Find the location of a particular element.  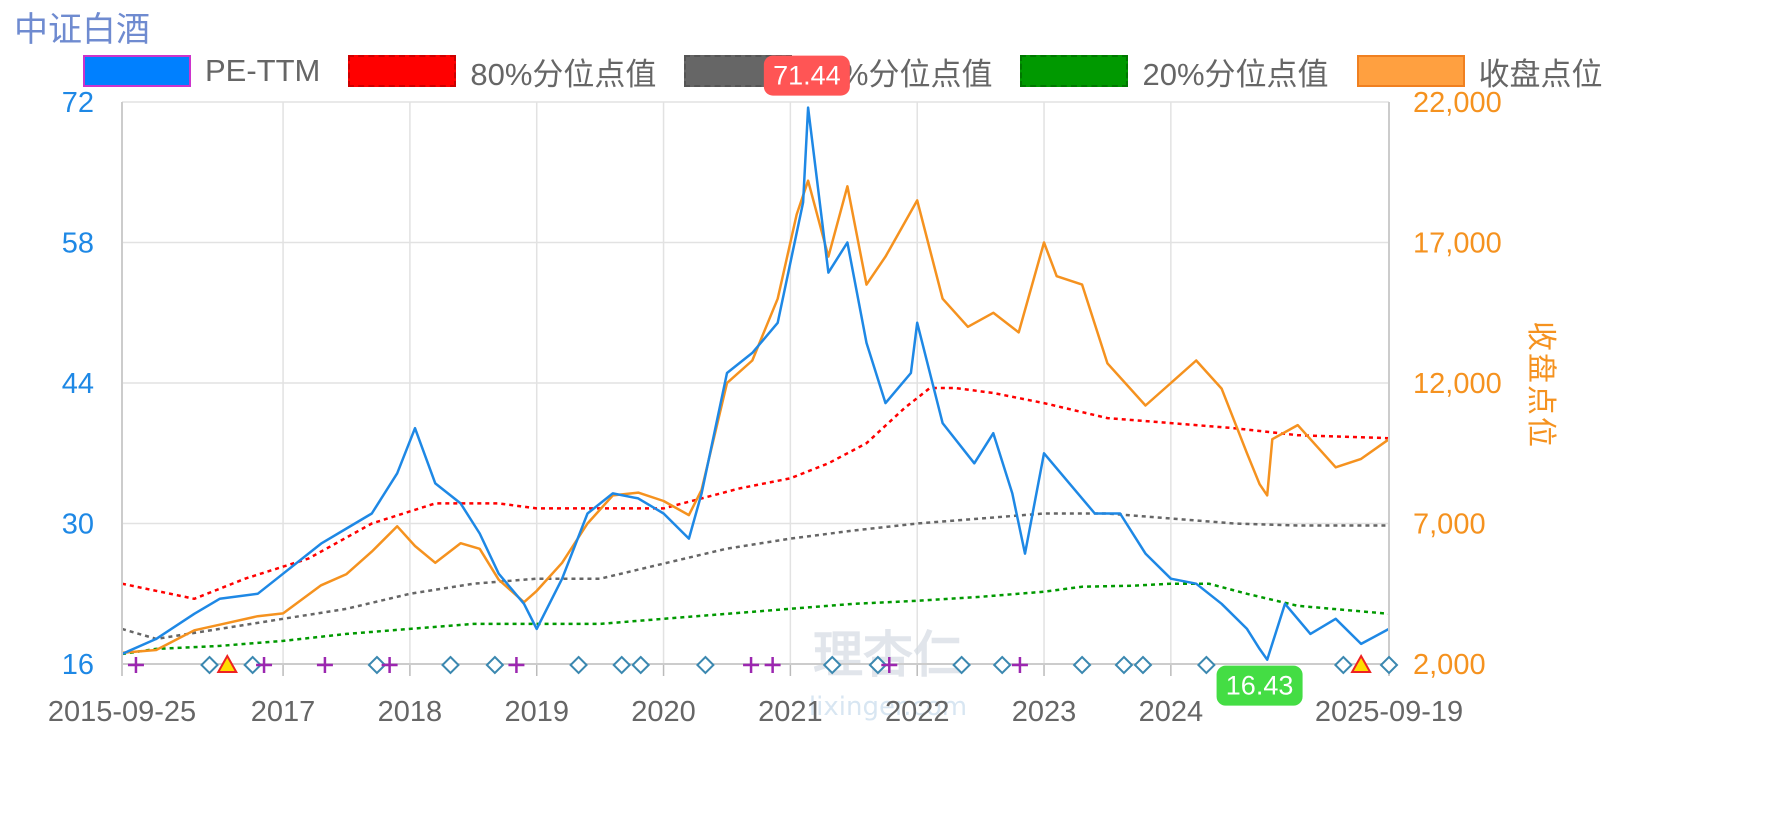

legend-item-pe-ttm: PE-TTM is located at coordinates (201, 71).